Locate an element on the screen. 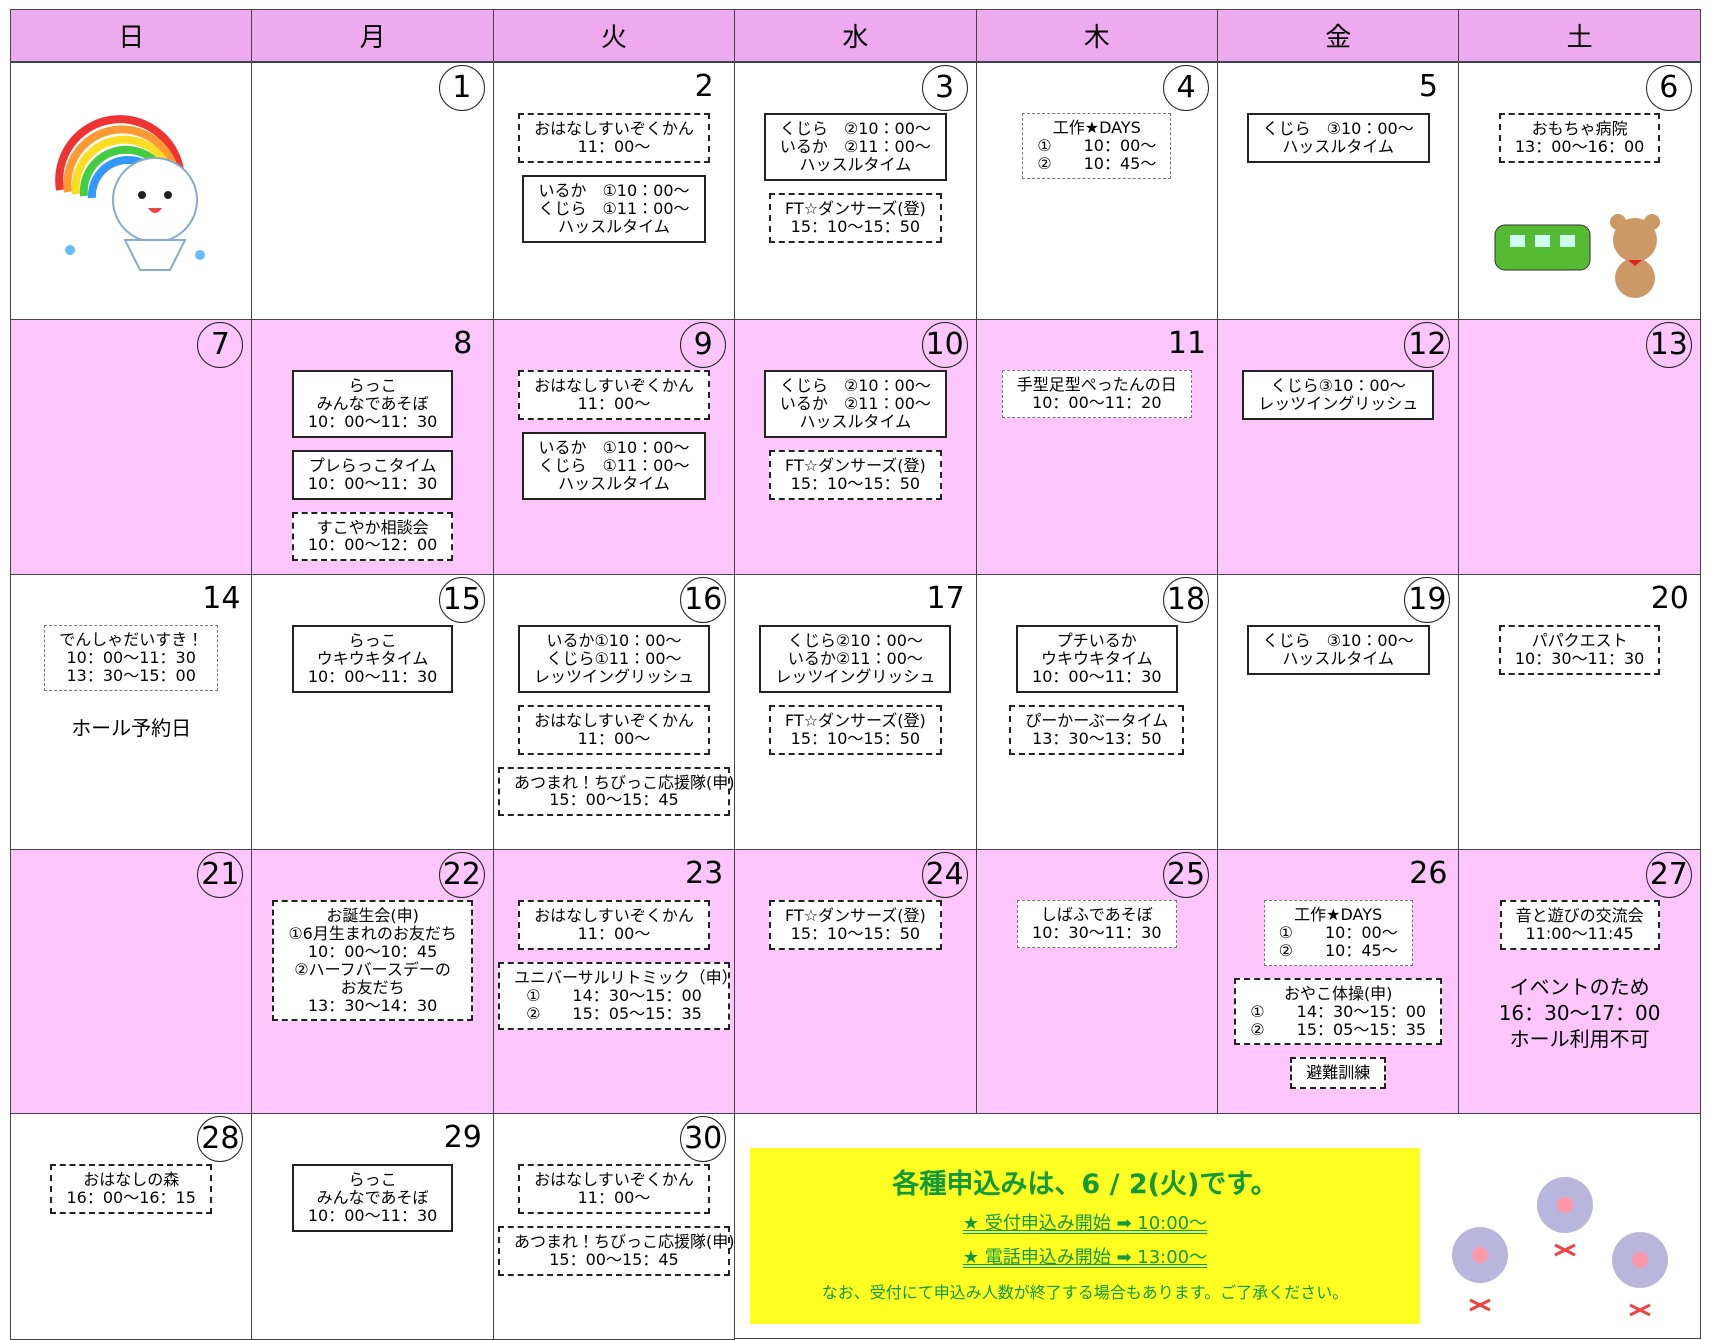  weekday-header: 月 is located at coordinates (372, 35).